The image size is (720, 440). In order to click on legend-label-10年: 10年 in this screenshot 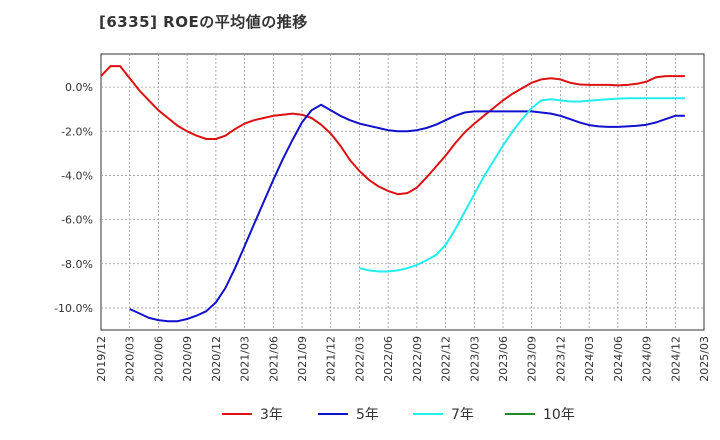, I will do `click(559, 415)`.